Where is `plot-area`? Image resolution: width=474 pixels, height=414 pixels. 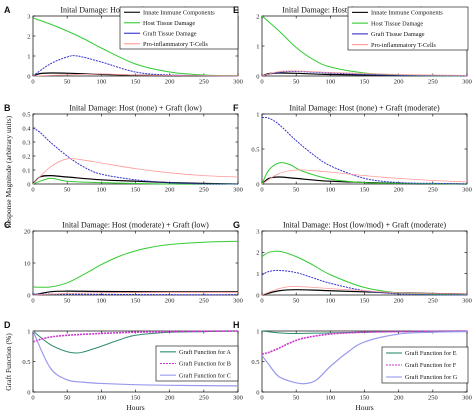
plot-area is located at coordinates (364, 149).